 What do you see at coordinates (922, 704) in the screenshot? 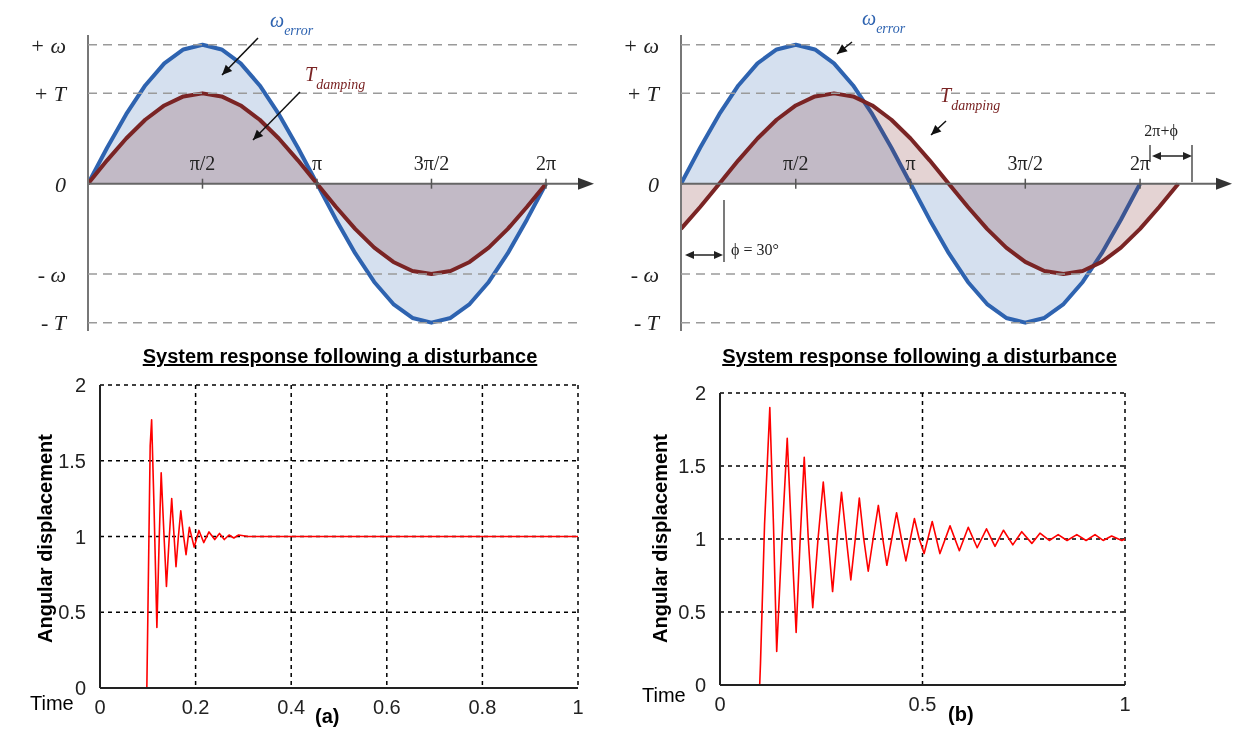
I see `x-tick-label: 0.5` at bounding box center [922, 704].